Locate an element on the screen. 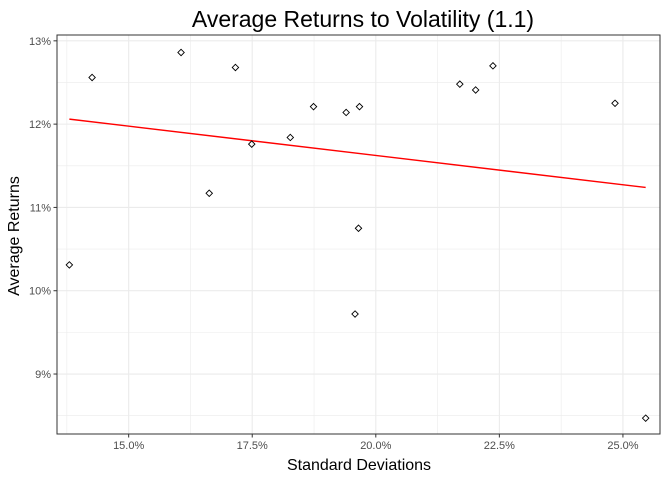 The width and height of the screenshot is (672, 480). x-axis-title: Standard Deviations is located at coordinates (359, 465).